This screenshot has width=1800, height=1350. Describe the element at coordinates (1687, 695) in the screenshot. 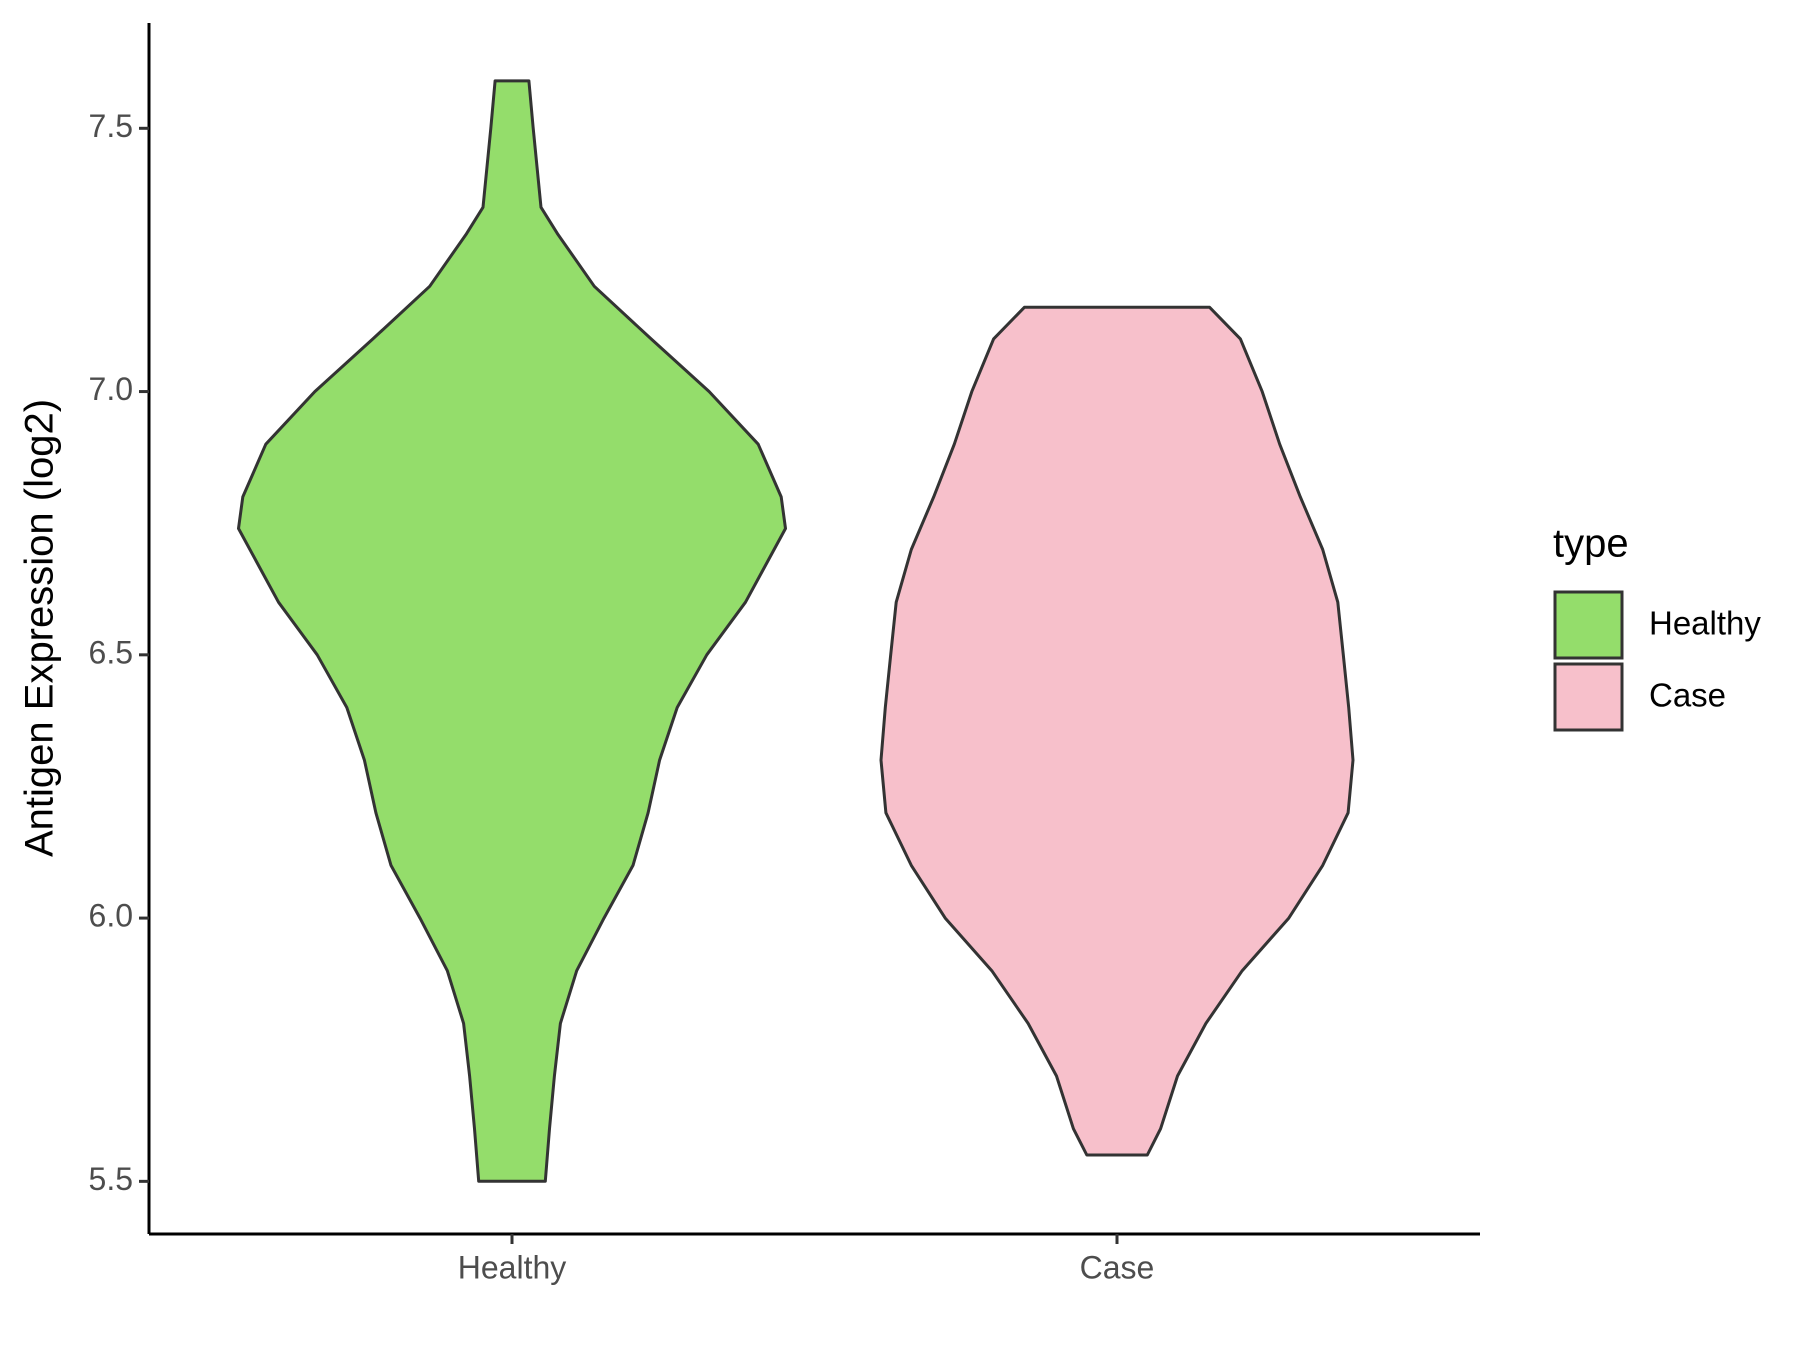

I see `legend-label: Case` at that location.